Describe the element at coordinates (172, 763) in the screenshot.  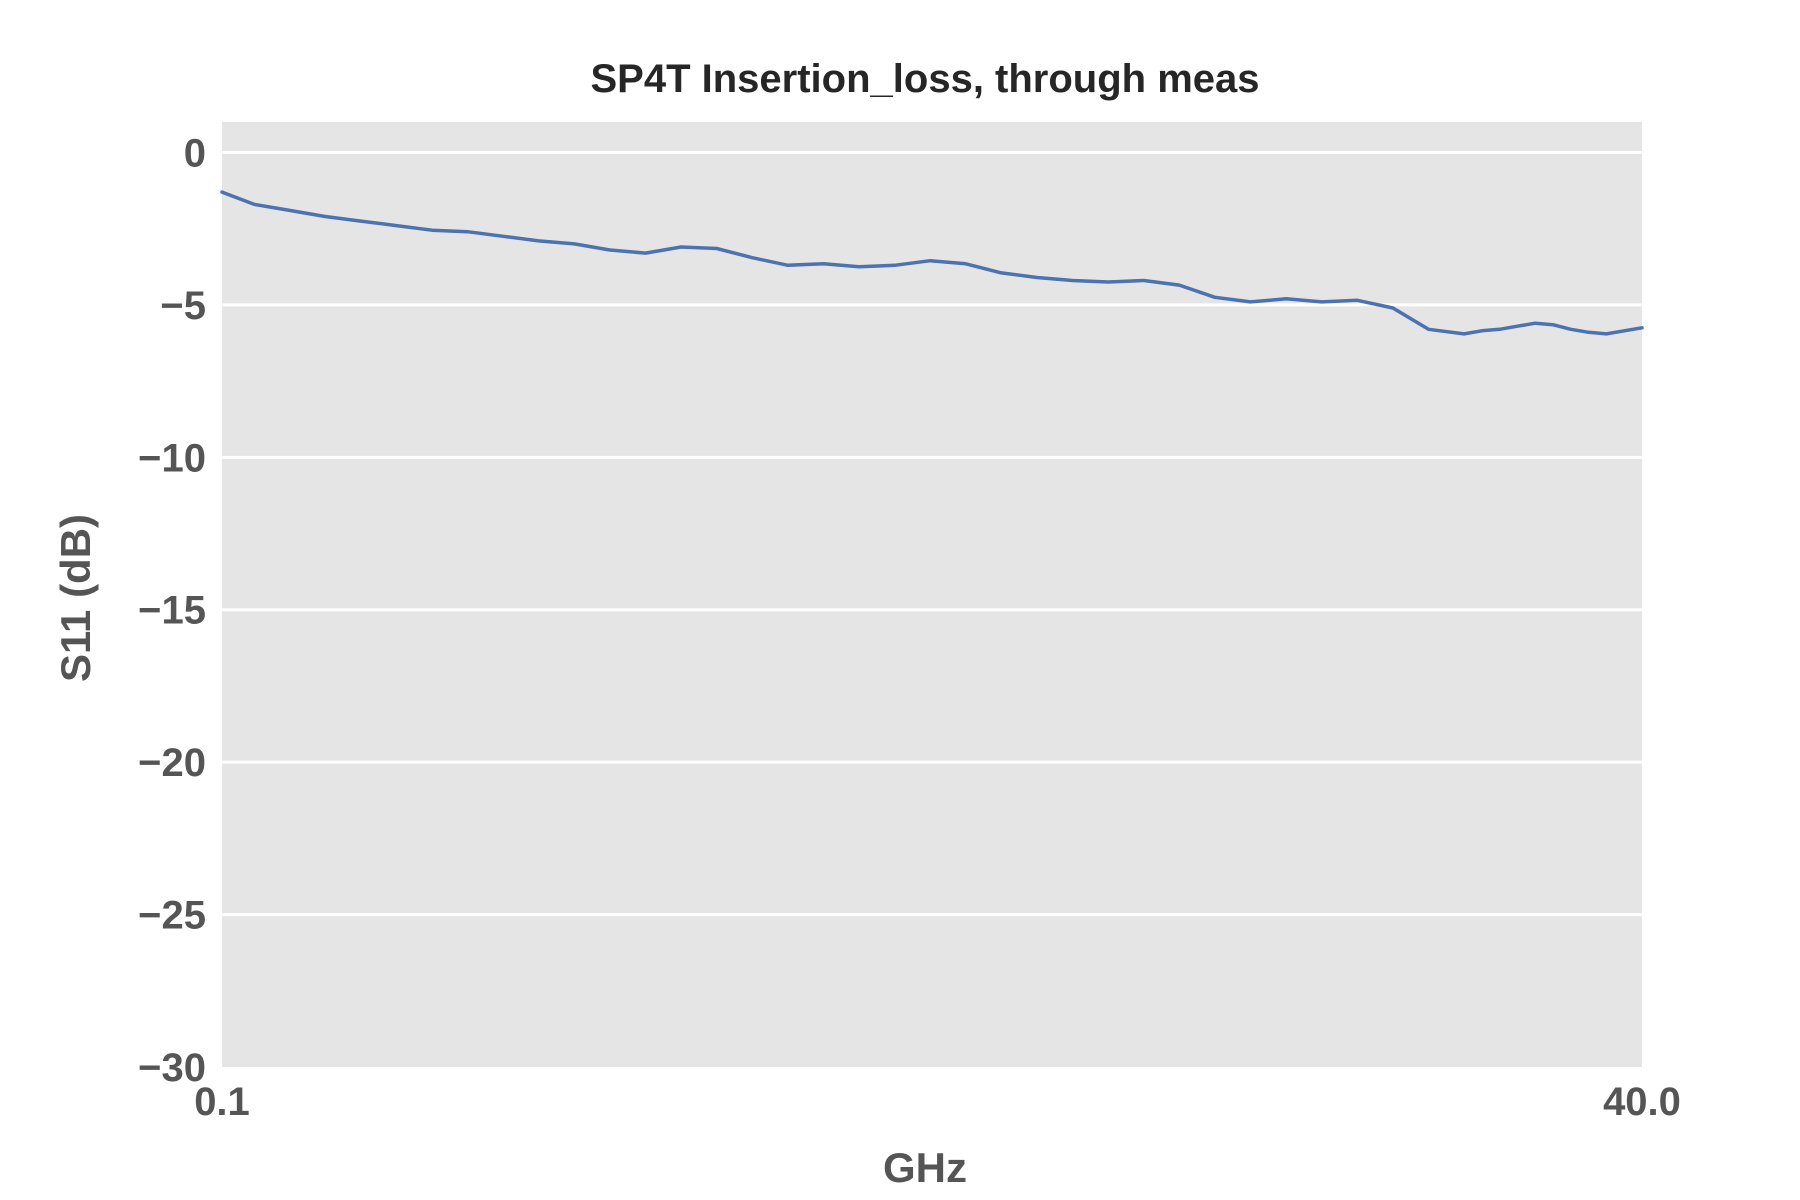
I see `y-tick-label: −20` at that location.